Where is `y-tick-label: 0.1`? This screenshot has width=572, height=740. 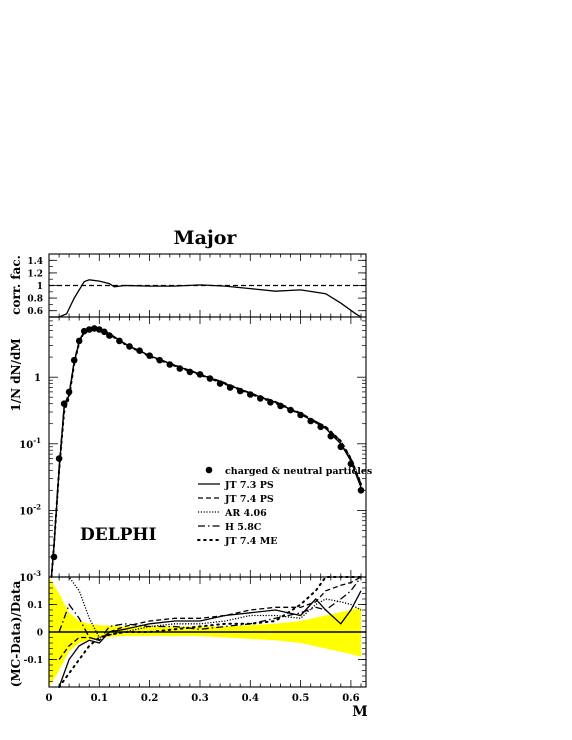 y-tick-label: 0.1 is located at coordinates (35, 606).